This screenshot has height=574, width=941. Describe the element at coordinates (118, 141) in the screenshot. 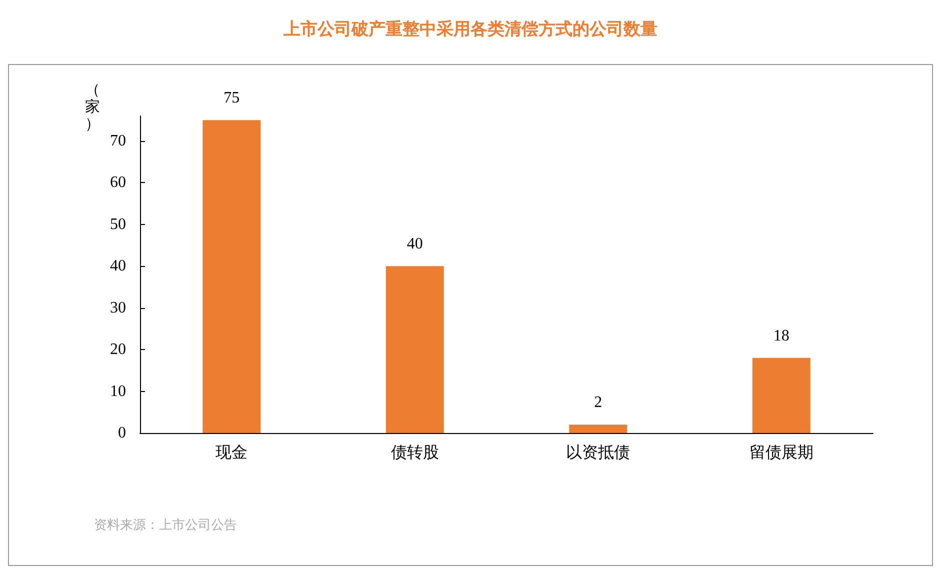

I see `y-tick-label: 70` at that location.